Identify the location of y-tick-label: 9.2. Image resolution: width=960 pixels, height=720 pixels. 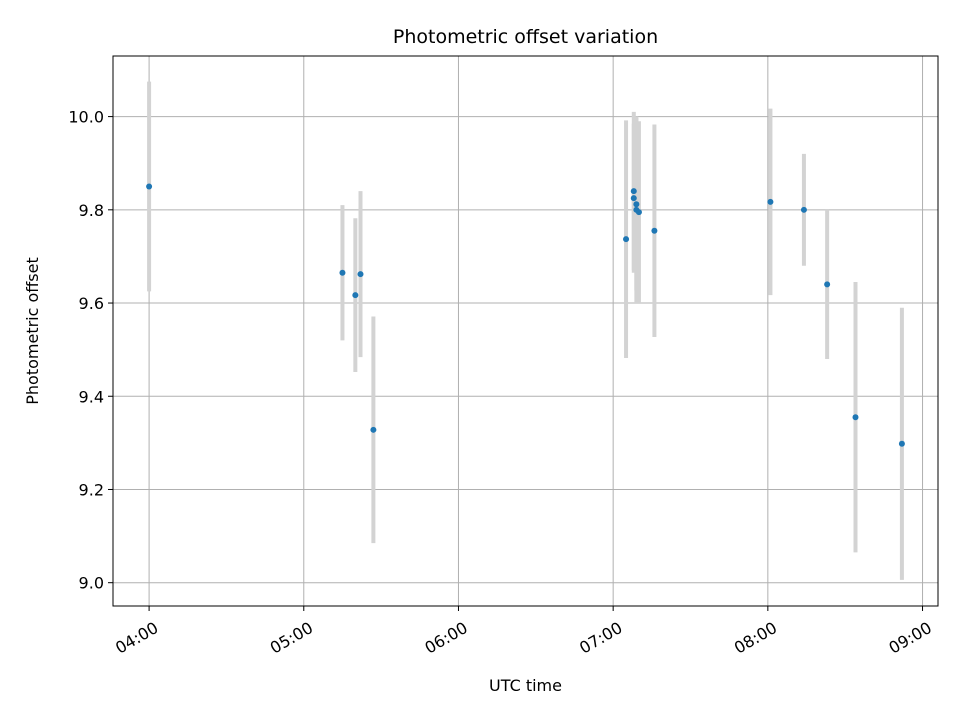
(91, 489).